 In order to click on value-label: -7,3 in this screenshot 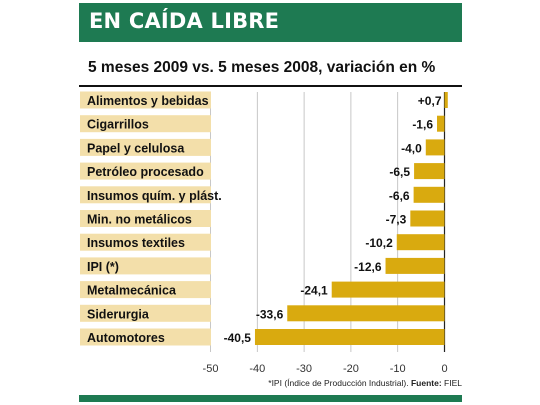, I will do `click(396, 220)`.